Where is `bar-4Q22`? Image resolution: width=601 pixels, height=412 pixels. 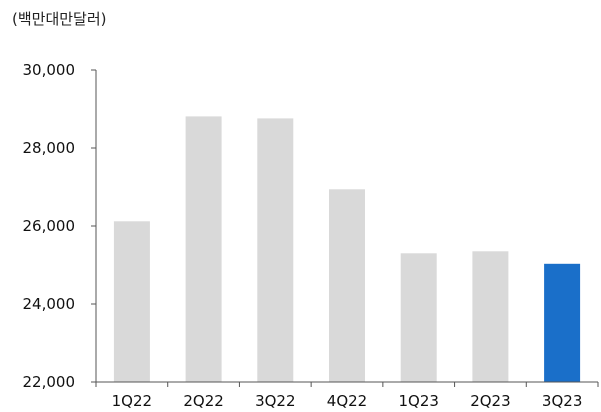
bar-4Q22 is located at coordinates (347, 285).